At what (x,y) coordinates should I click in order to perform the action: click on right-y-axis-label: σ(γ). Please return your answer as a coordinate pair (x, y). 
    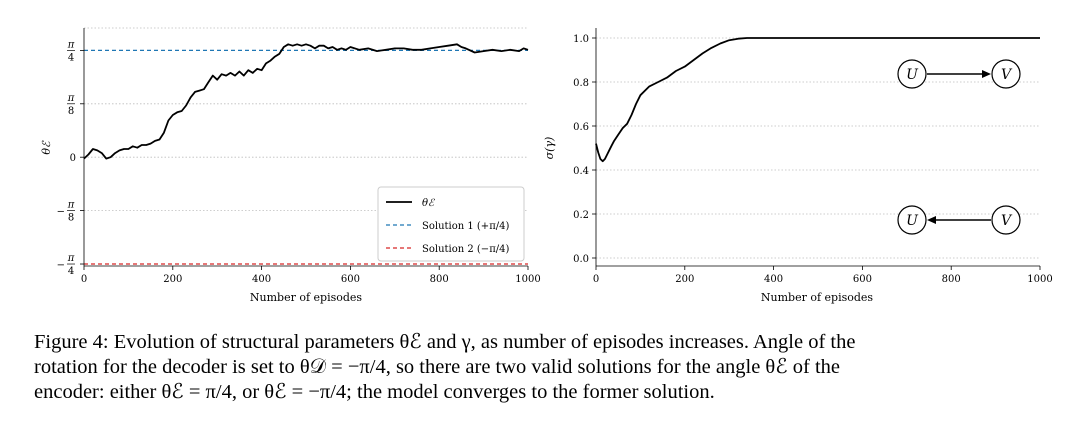
    Looking at the image, I should click on (549, 148).